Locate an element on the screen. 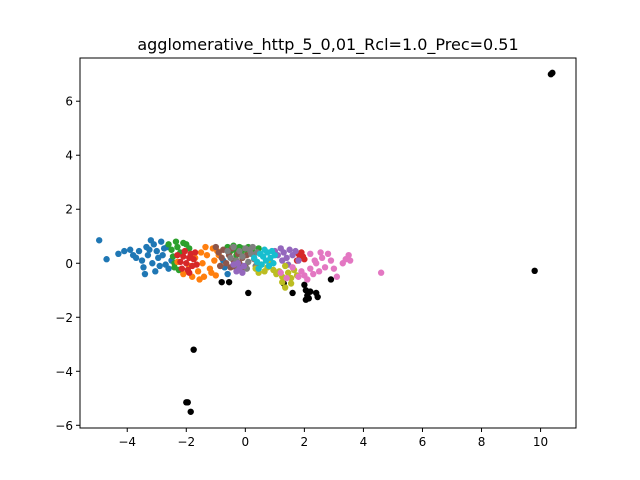 The width and height of the screenshot is (640, 480). y-tick-label: −6 is located at coordinates (64, 426).